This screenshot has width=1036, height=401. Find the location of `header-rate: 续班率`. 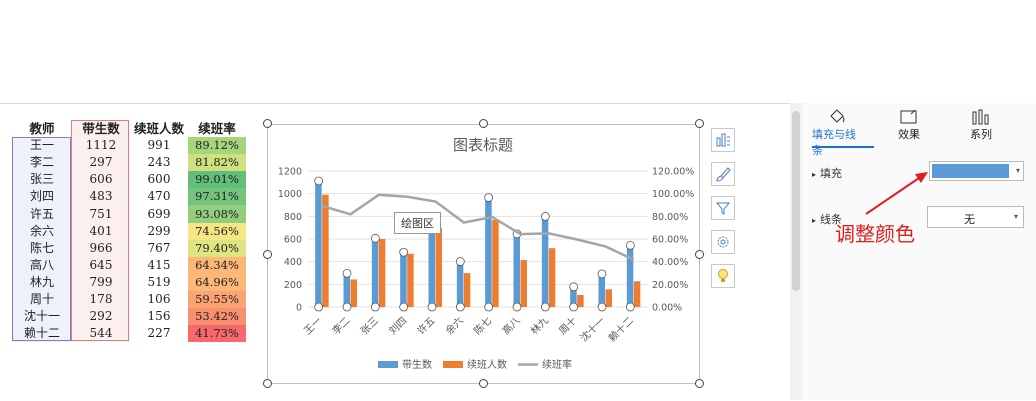

header-rate: 续班率 is located at coordinates (217, 129).